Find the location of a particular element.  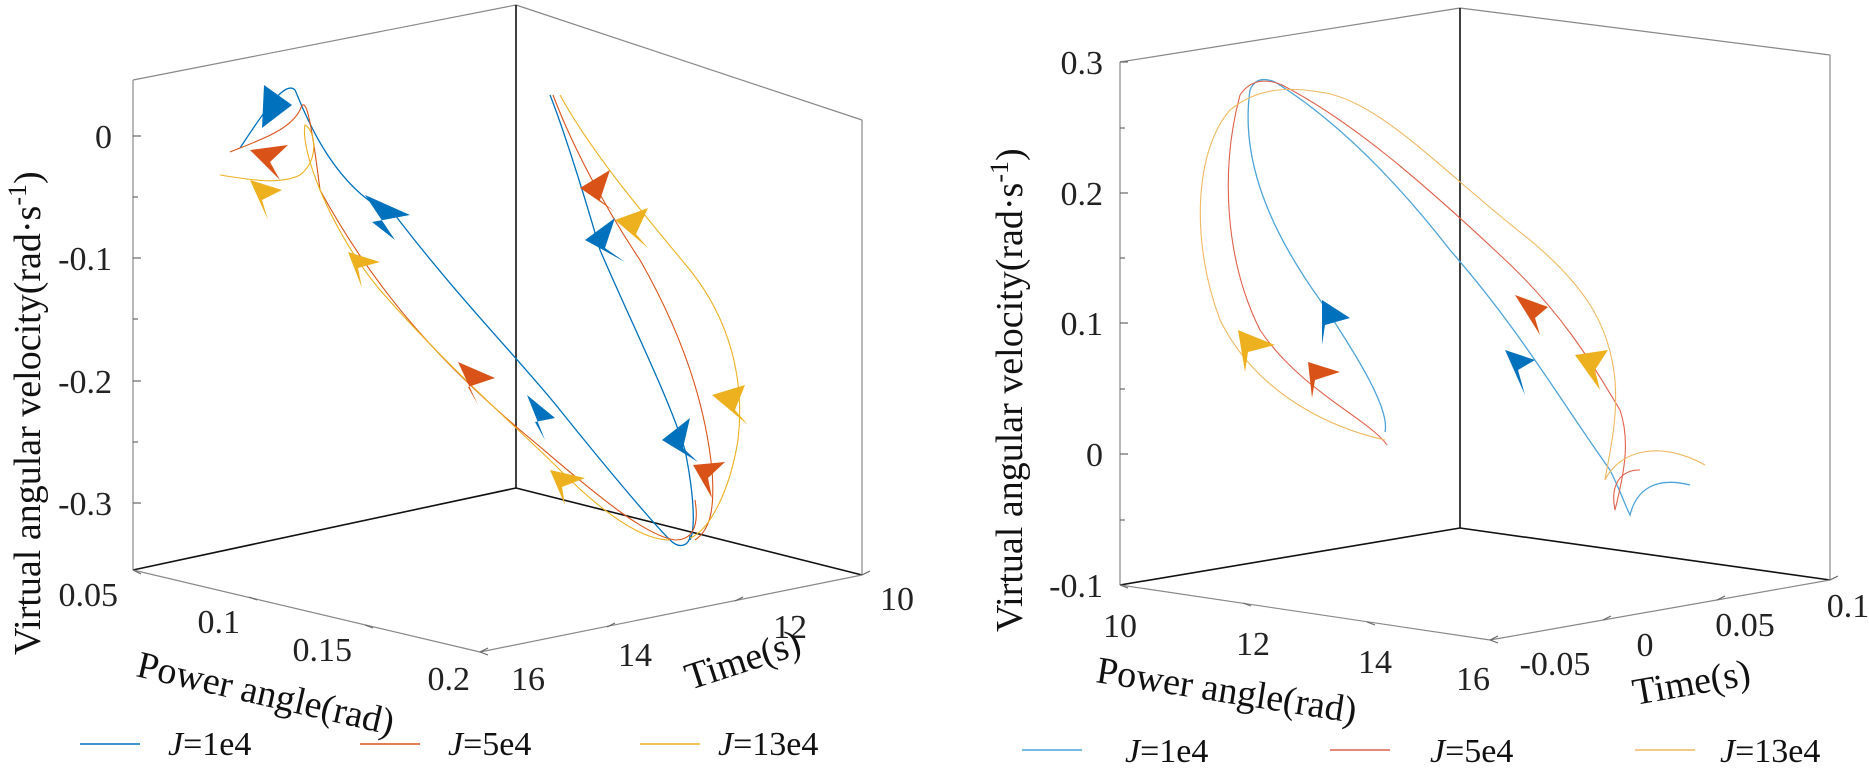

left-legend-item-1: J=5e4 is located at coordinates (445, 744).